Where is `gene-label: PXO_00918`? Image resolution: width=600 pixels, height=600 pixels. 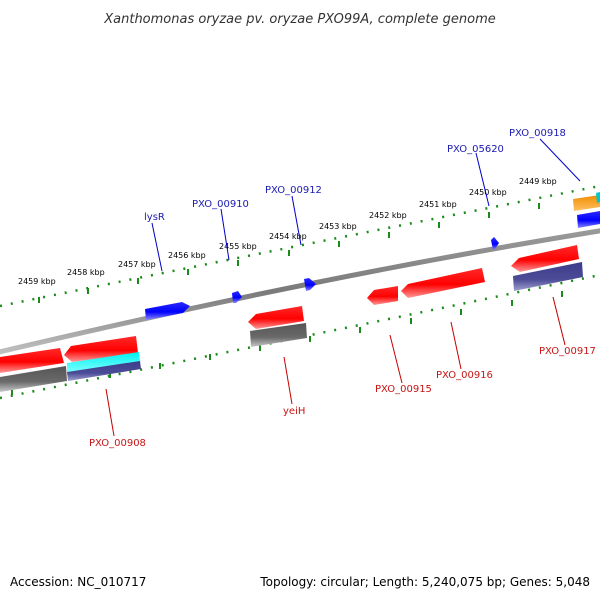
gene-label: PXO_00918 is located at coordinates (537, 133).